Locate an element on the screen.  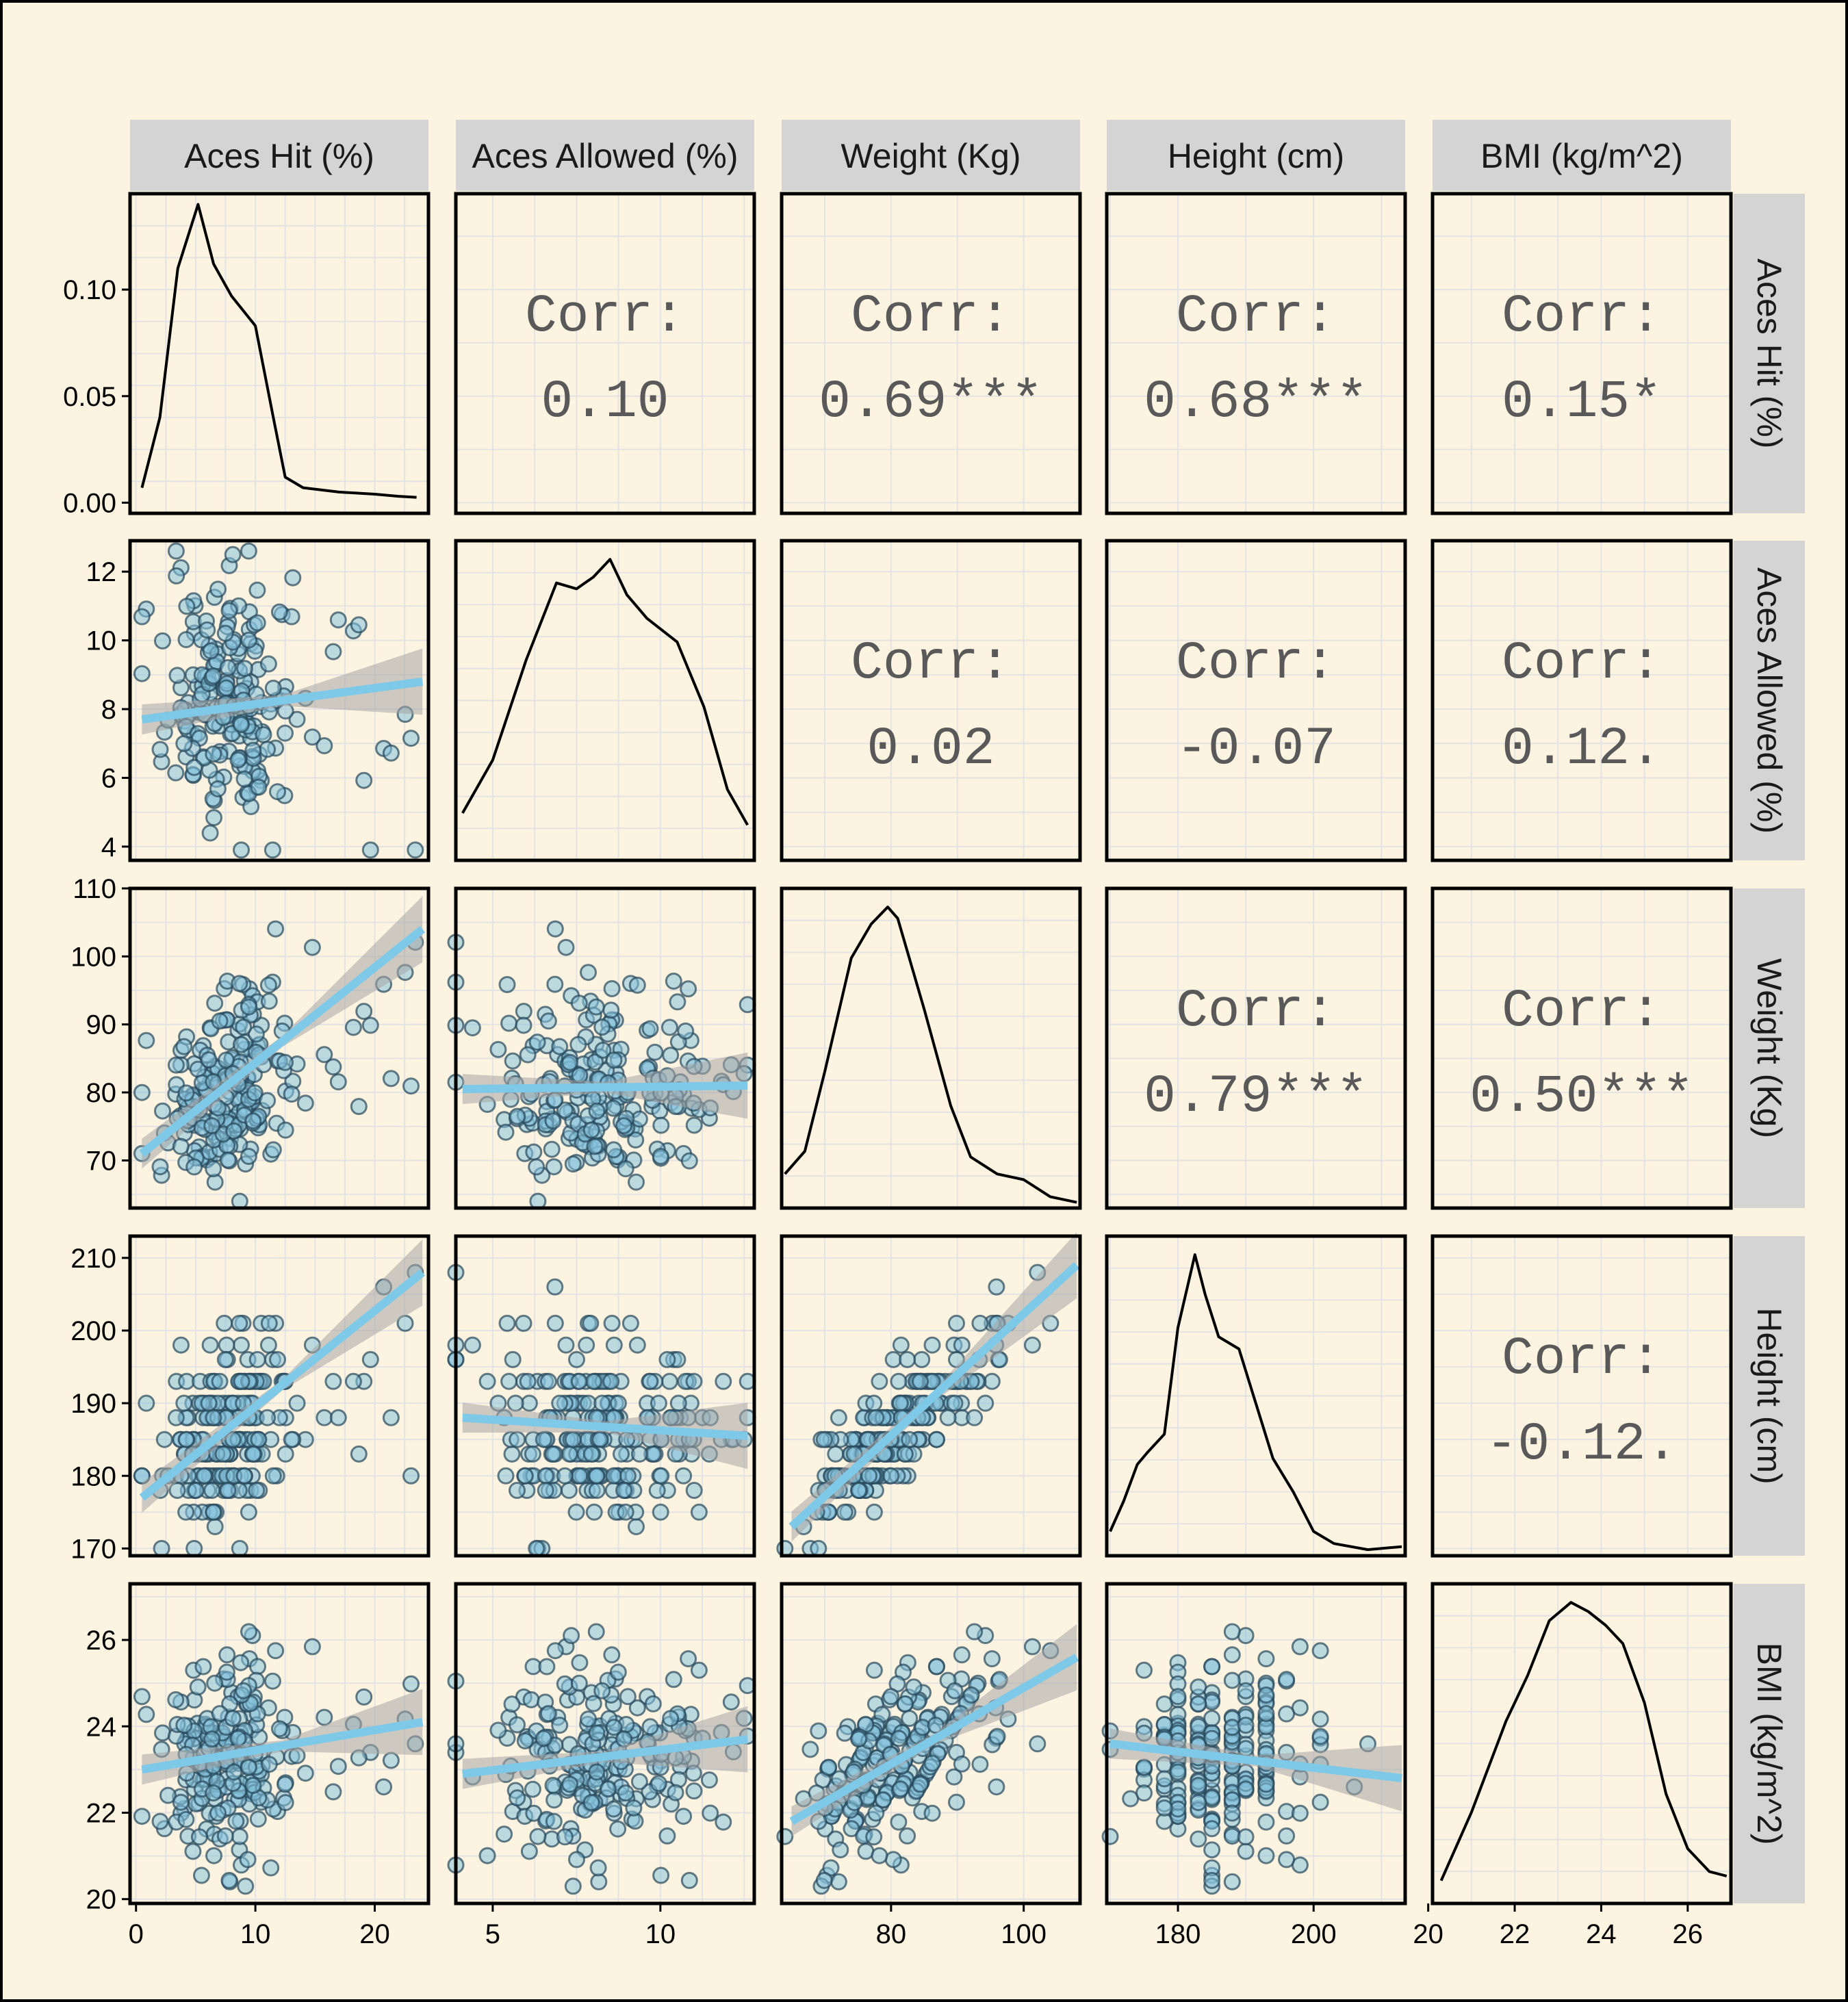
density-curve is located at coordinates (605, 692).